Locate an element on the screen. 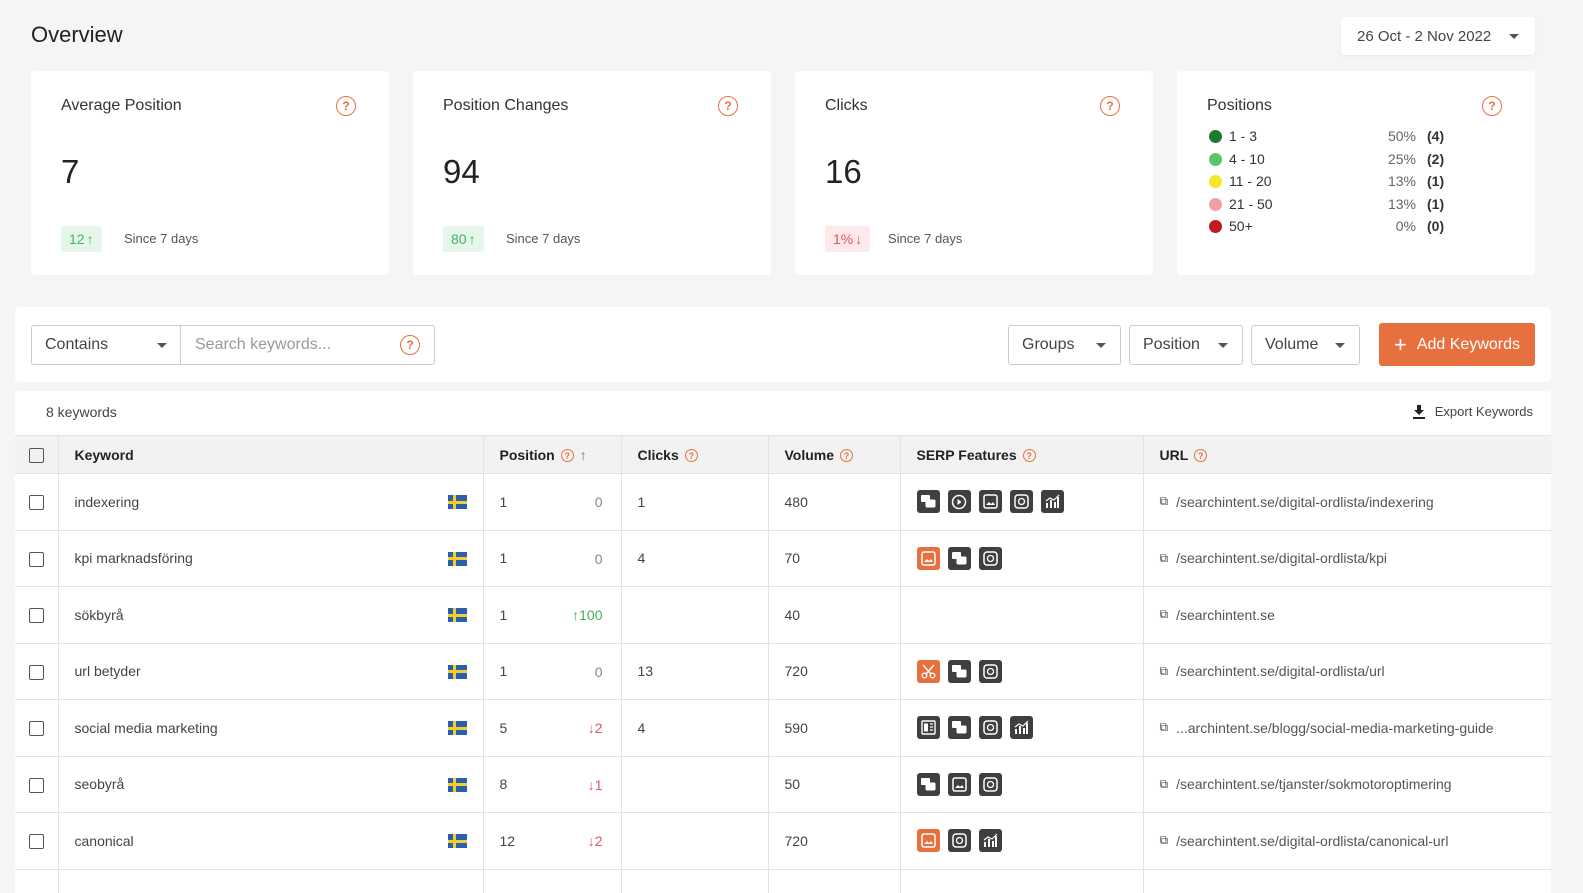 This screenshot has width=1583, height=893. article-icon is located at coordinates (928, 728).